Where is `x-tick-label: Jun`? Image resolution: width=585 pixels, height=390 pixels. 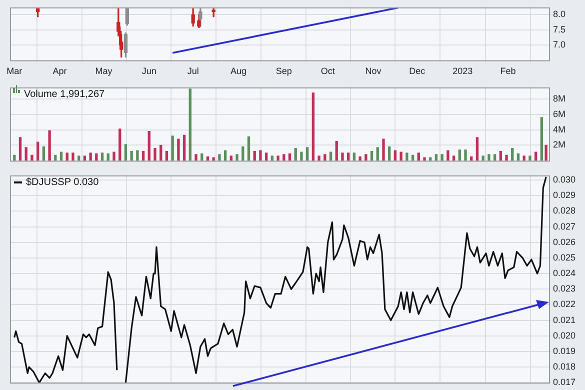
x-tick-label: Jun is located at coordinates (149, 71).